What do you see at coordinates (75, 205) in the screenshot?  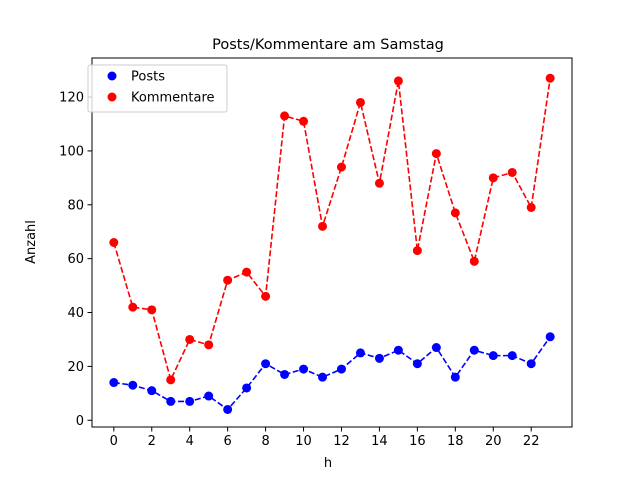 I see `y-tick-label: 80` at bounding box center [75, 205].